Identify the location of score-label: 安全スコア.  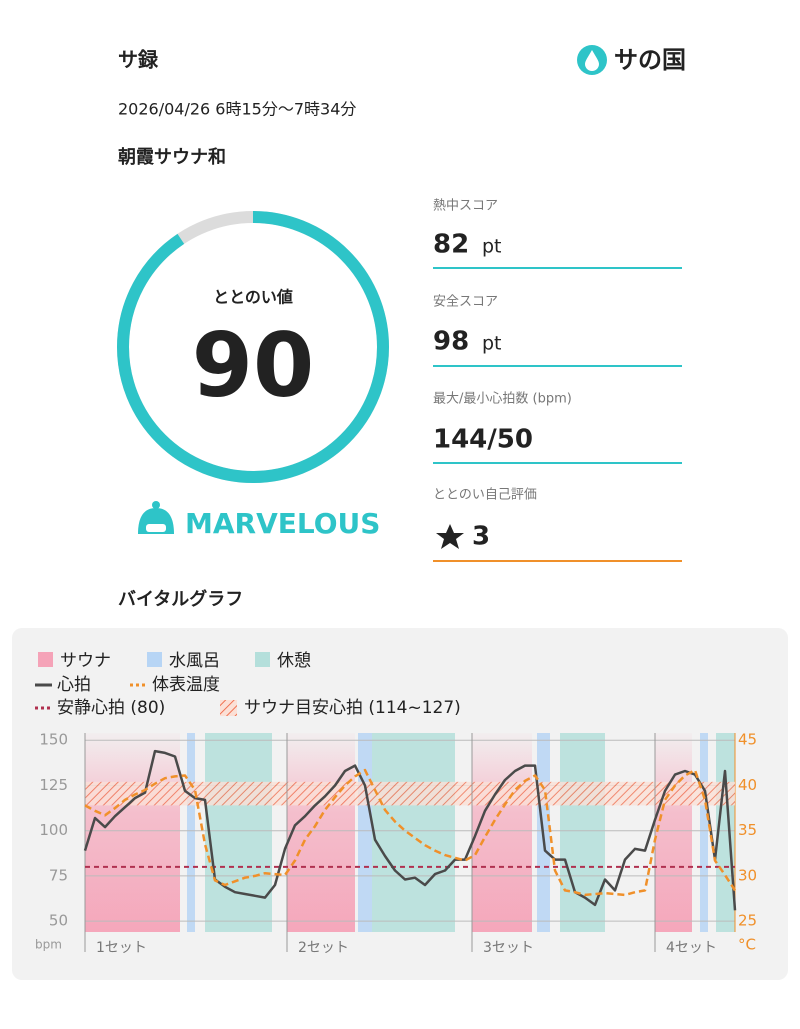
(465, 302).